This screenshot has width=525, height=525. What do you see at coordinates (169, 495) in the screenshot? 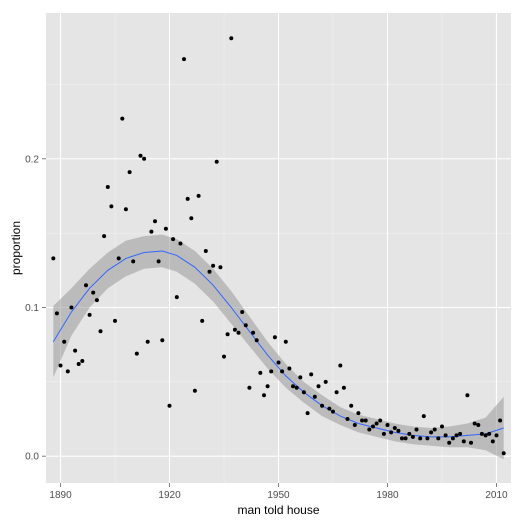
I see `x-tick-label: 1920` at bounding box center [169, 495].